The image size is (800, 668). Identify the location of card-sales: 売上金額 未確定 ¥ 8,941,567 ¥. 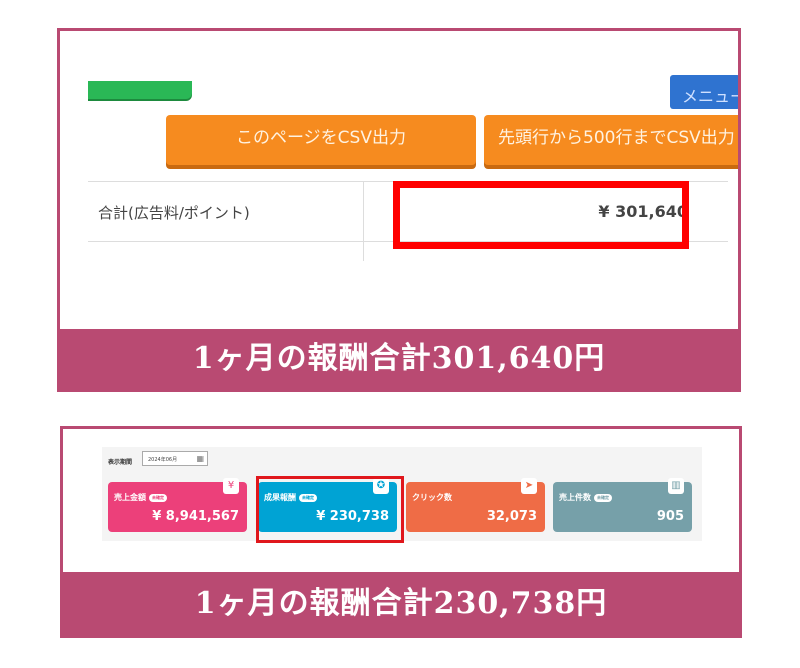
(177, 505).